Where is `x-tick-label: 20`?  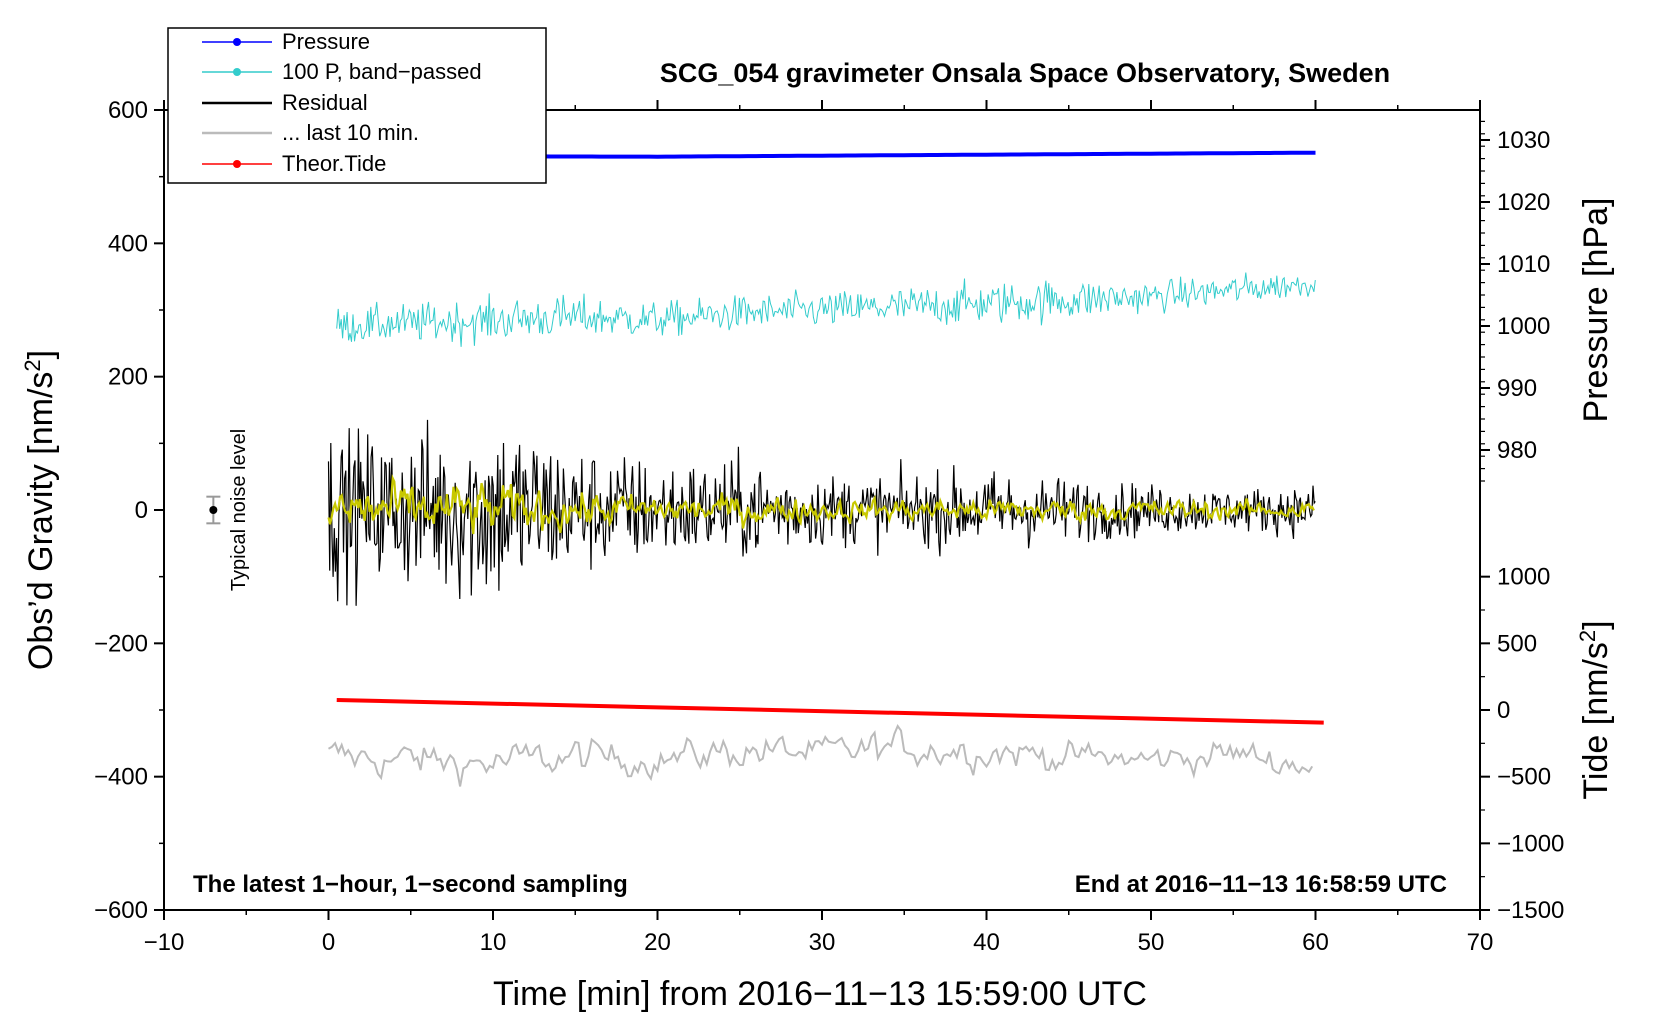 x-tick-label: 20 is located at coordinates (657, 942).